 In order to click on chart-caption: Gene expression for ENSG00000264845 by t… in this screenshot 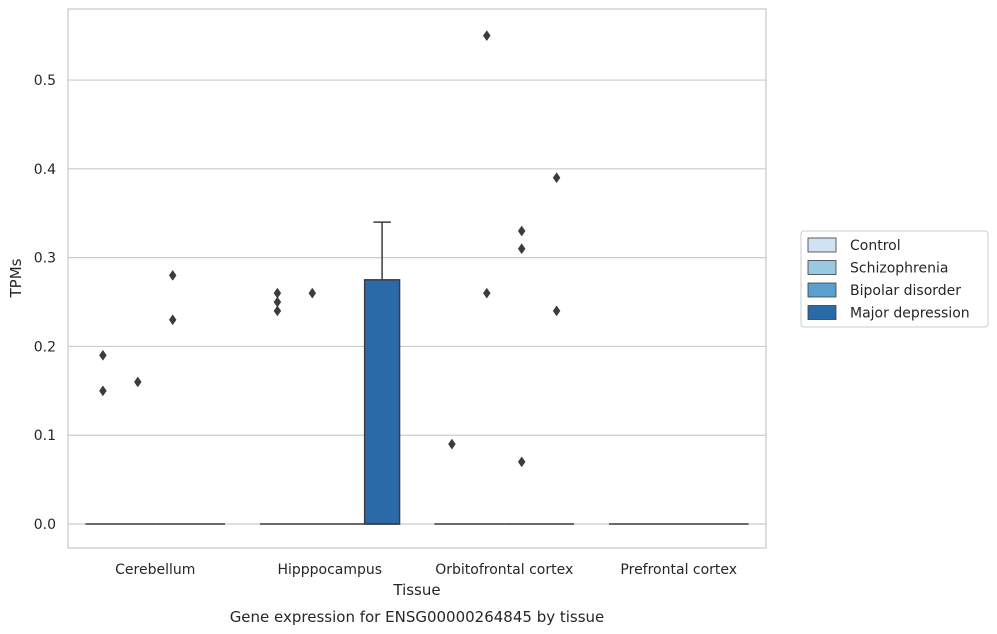, I will do `click(417, 617)`.